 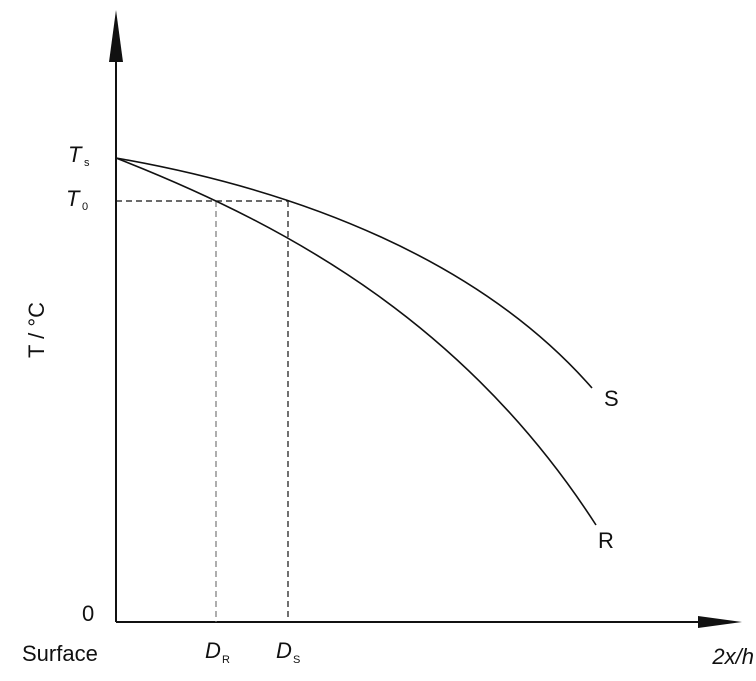 I want to click on ds-main: D, so click(x=284, y=650).